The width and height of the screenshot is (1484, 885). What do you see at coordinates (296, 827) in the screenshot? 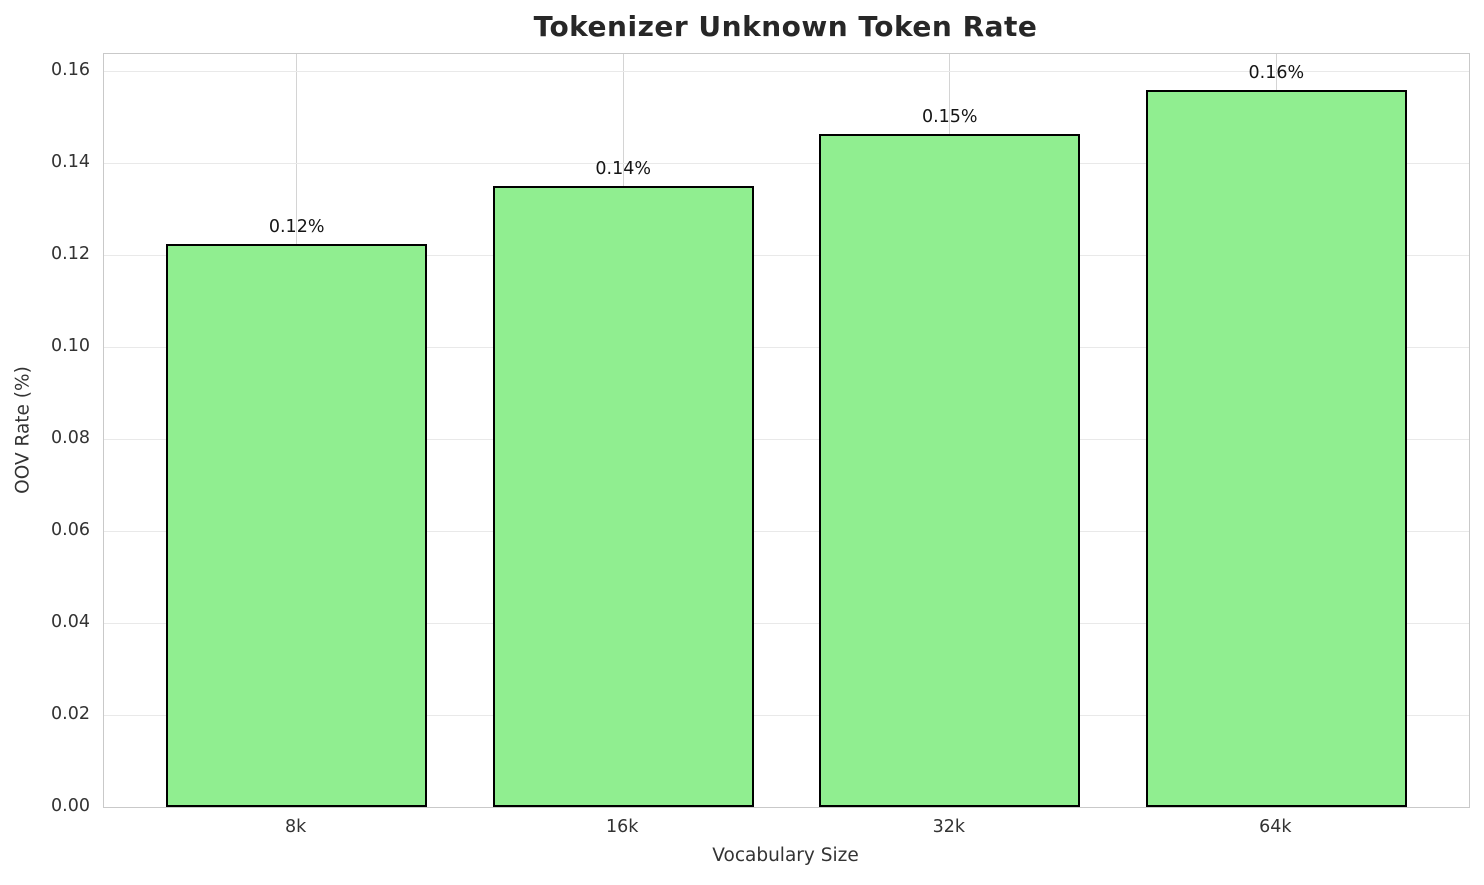
I see `x-tick-label: 8k` at bounding box center [296, 827].